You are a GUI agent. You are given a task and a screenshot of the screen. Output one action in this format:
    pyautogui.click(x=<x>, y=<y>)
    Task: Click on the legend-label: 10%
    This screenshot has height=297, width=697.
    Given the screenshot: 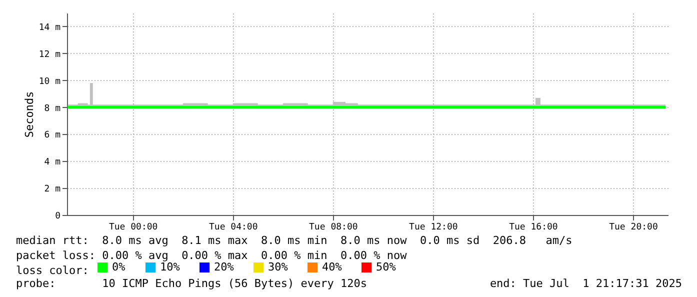 What is the action you would take?
    pyautogui.click(x=170, y=267)
    